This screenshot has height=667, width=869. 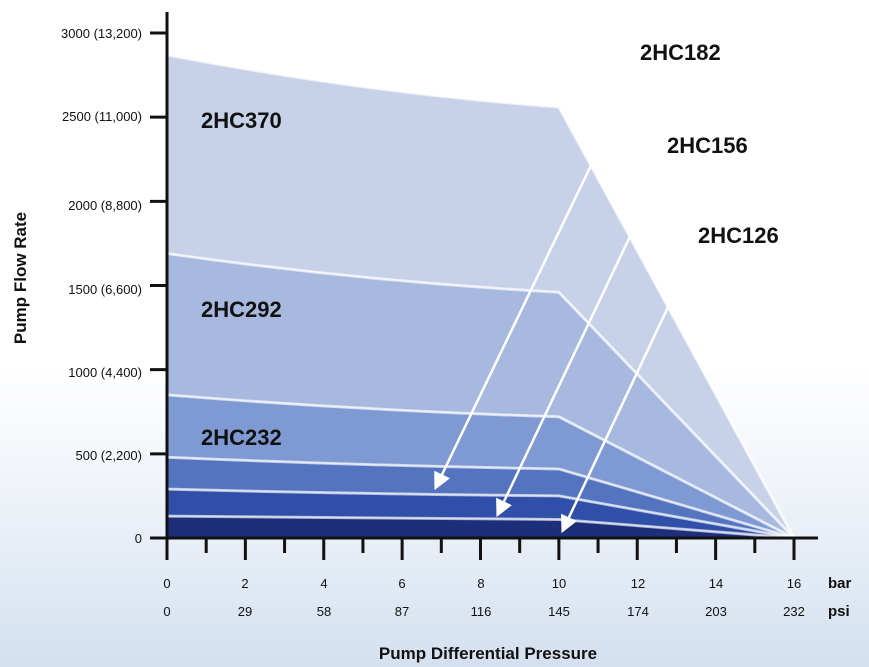 I want to click on series-label-2HC292: 2HC292, so click(x=241, y=309).